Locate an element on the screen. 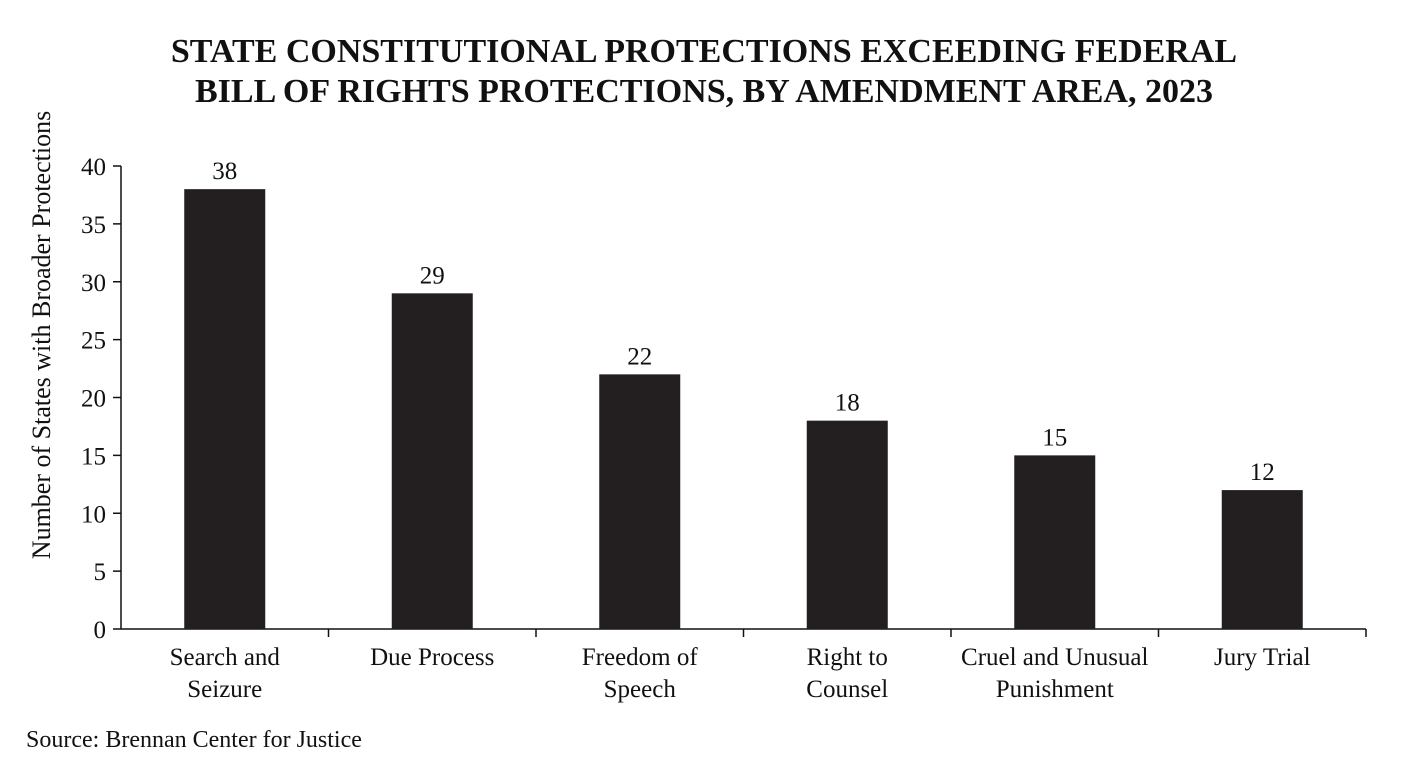 The image size is (1408, 768). category-label: Speech is located at coordinates (640, 689).